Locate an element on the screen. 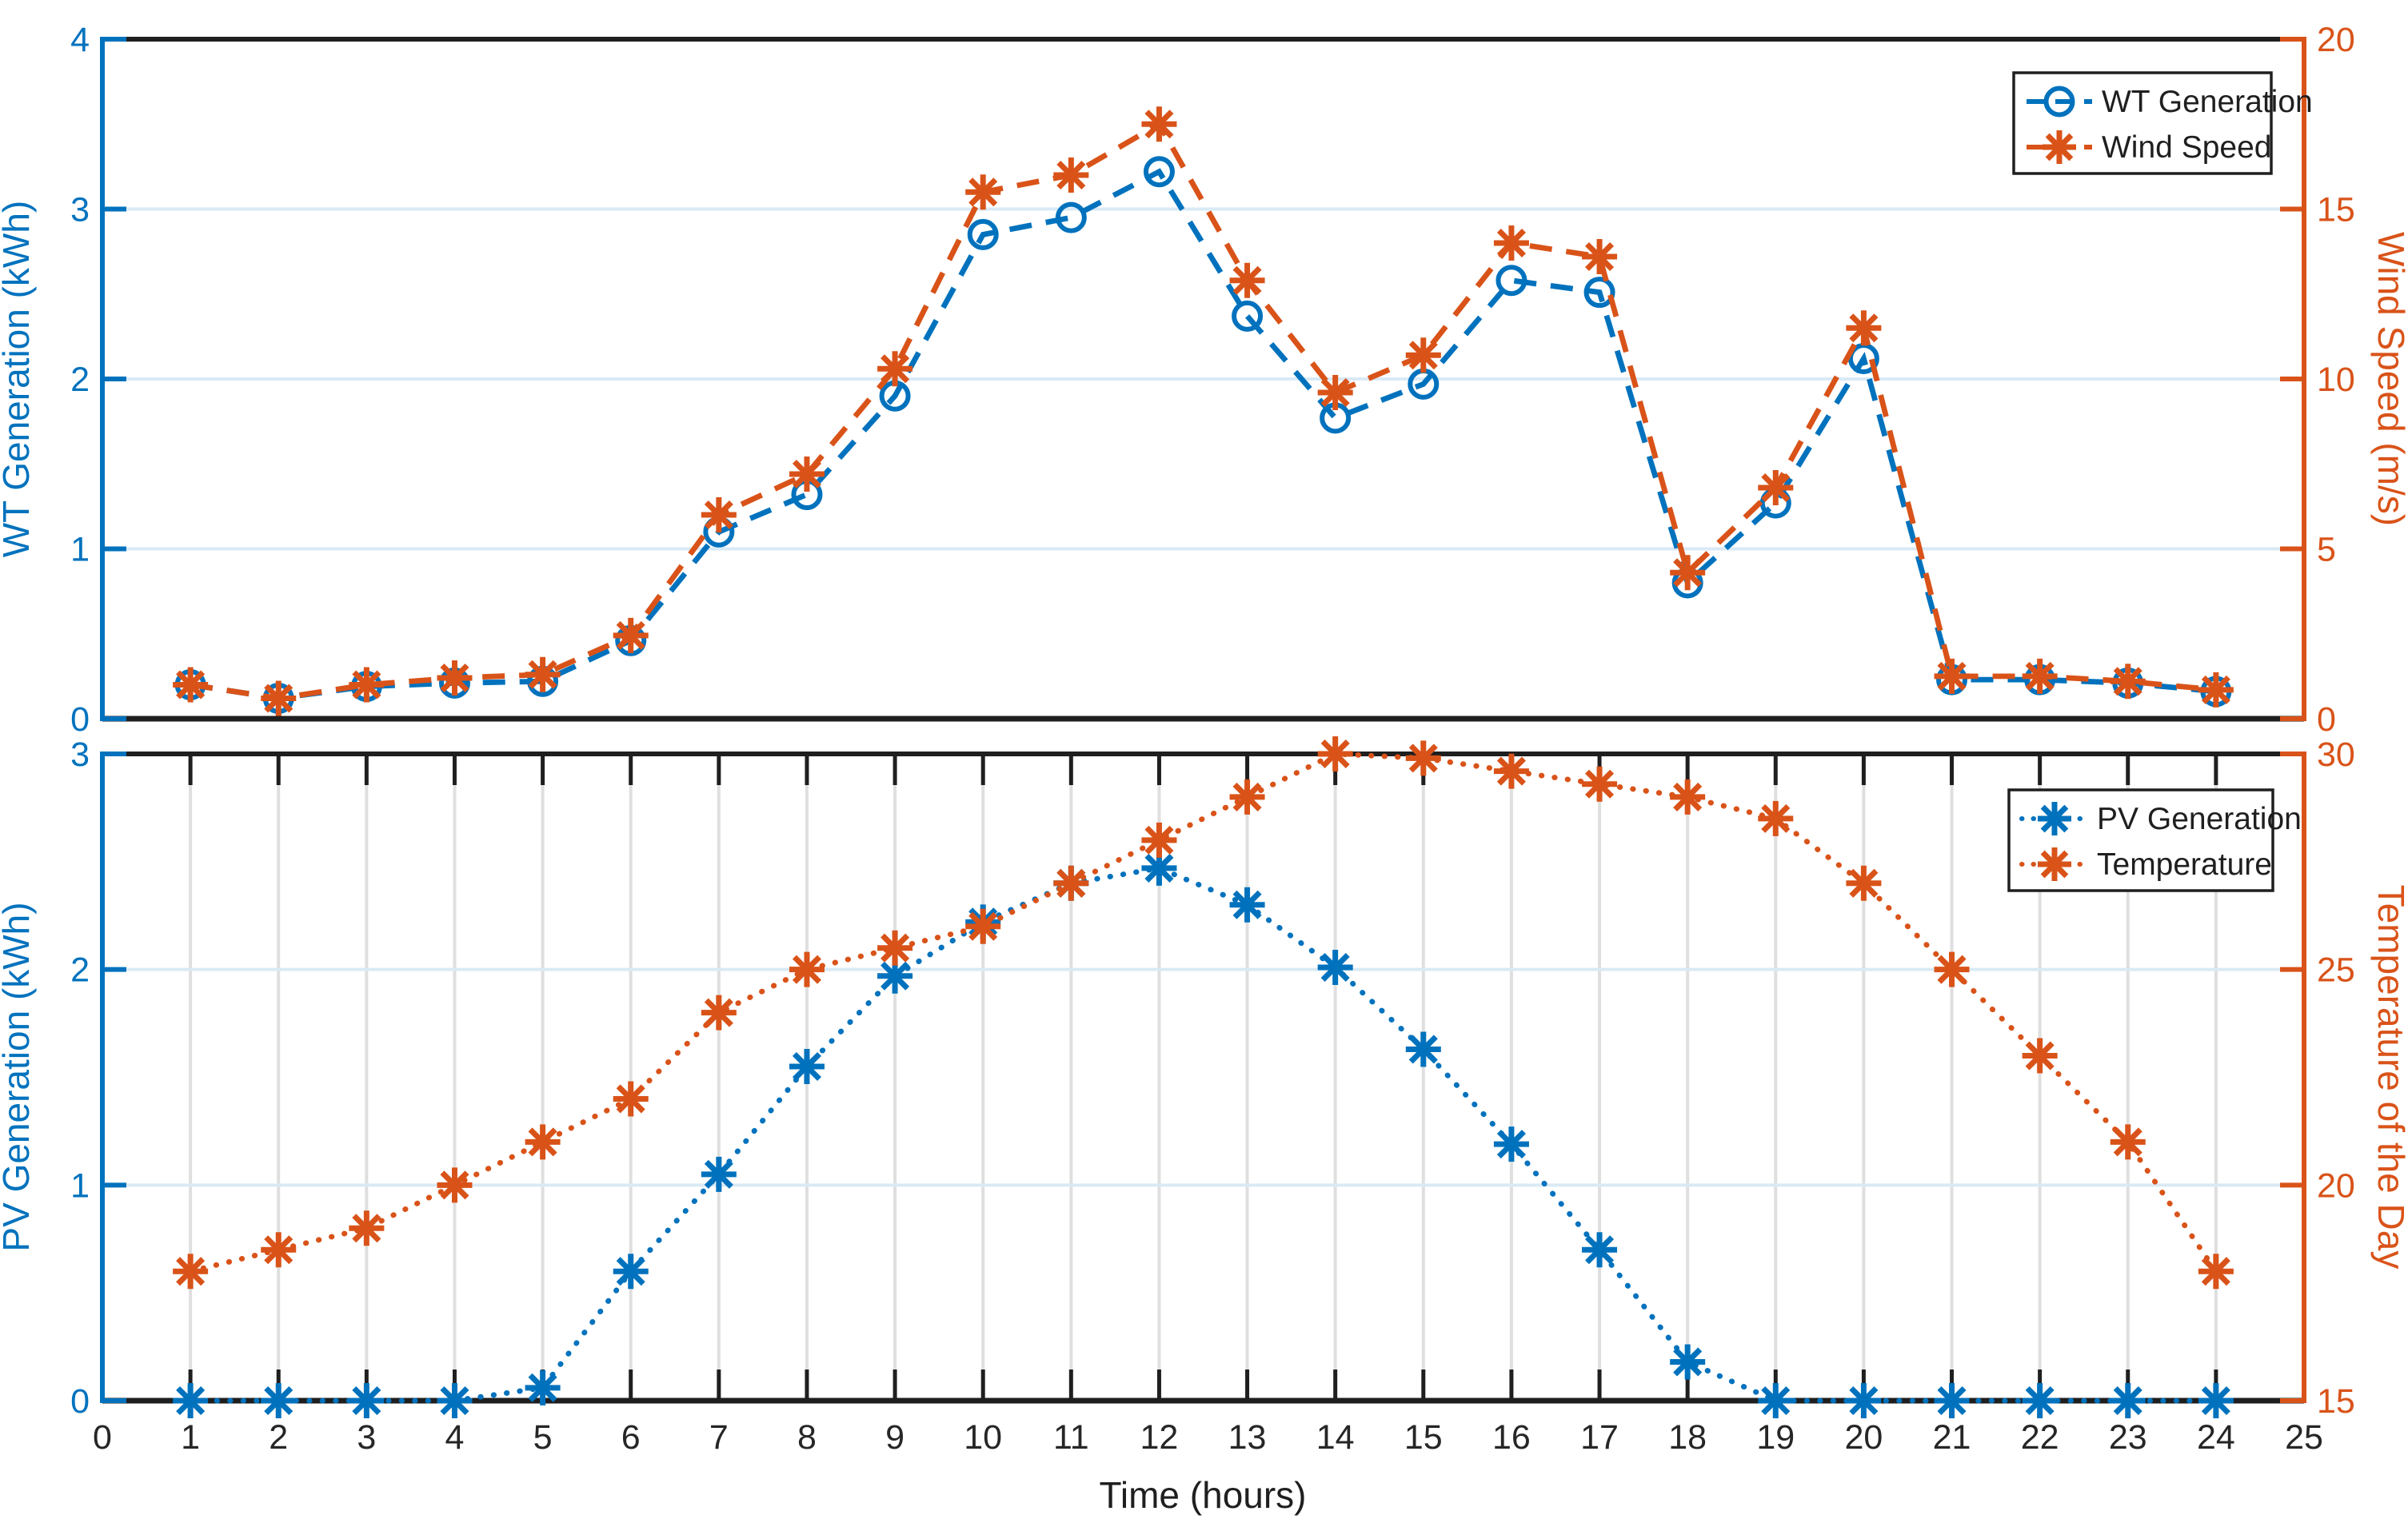 The width and height of the screenshot is (2408, 1535). legend-sample-circle is located at coordinates (2059, 102).